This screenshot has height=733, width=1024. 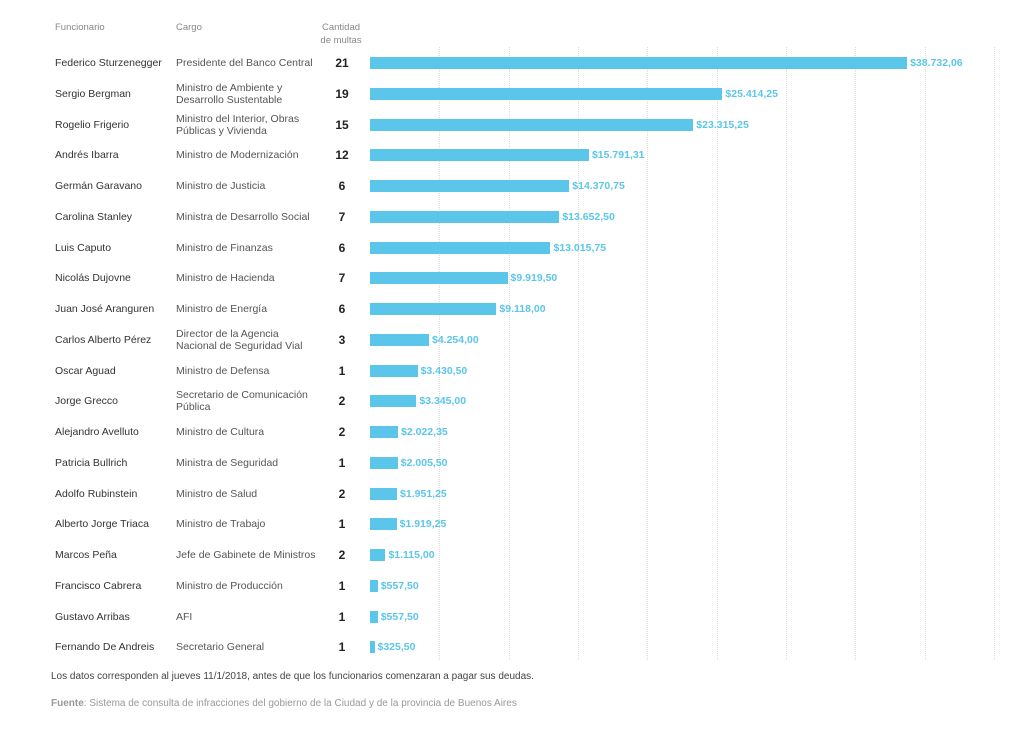 What do you see at coordinates (108, 63) in the screenshot?
I see `funcionario-name: Federico Sturzenegger` at bounding box center [108, 63].